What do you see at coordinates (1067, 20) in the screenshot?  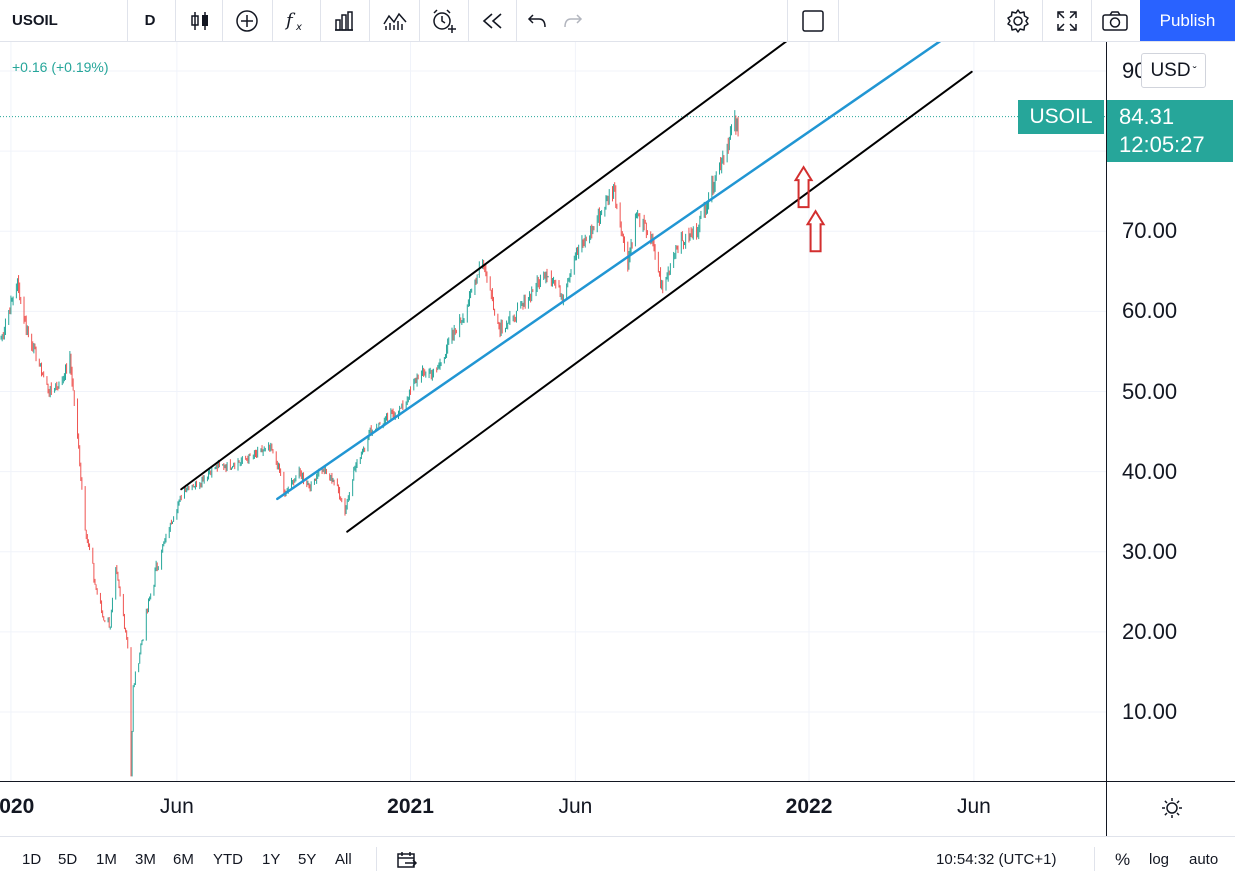 I see `fullscreen-icon` at bounding box center [1067, 20].